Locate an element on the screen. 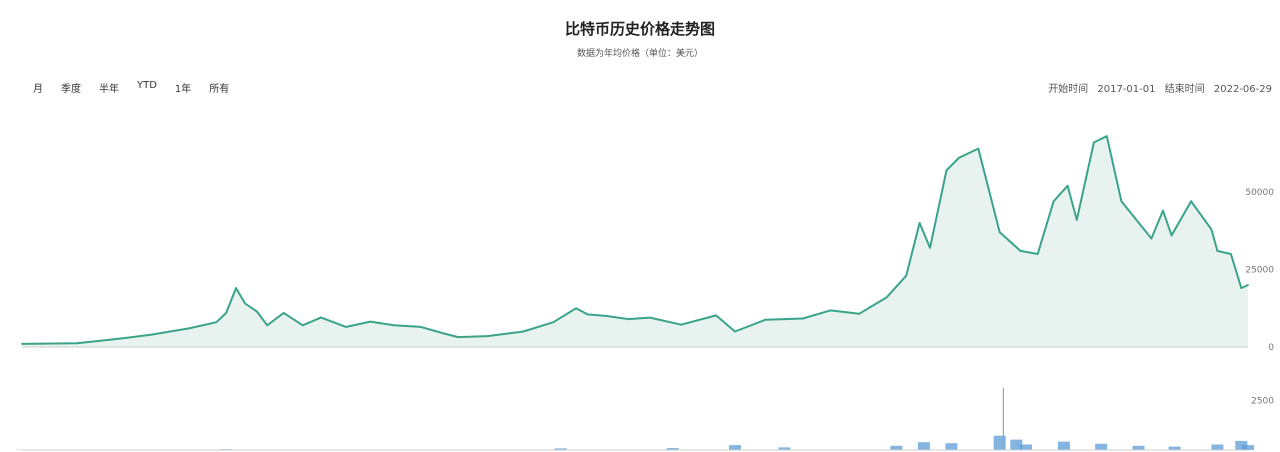  chart-title: 比特币历史价格走势图 is located at coordinates (639, 29).